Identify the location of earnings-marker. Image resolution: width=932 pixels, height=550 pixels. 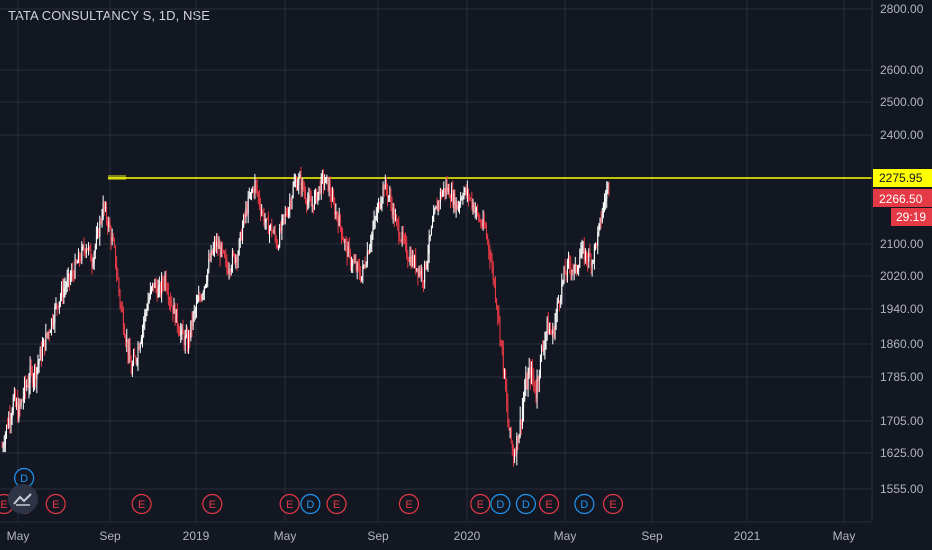
(613, 504).